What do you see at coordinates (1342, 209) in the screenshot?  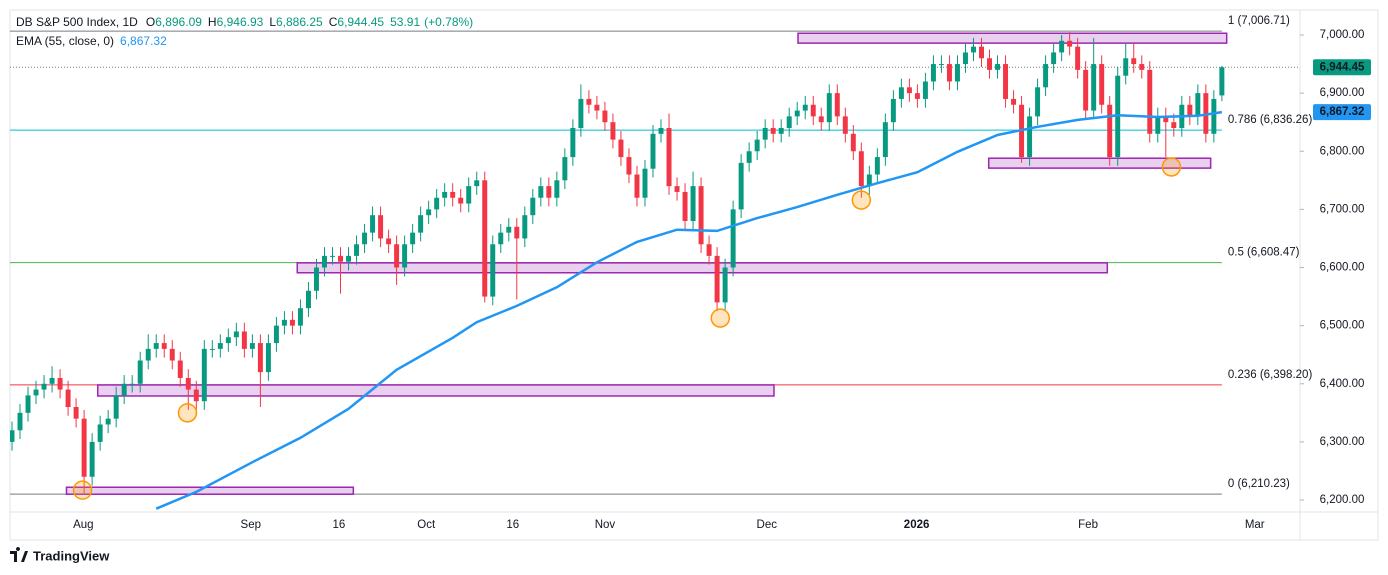 I see `y-tick-label: 6,700.00` at bounding box center [1342, 209].